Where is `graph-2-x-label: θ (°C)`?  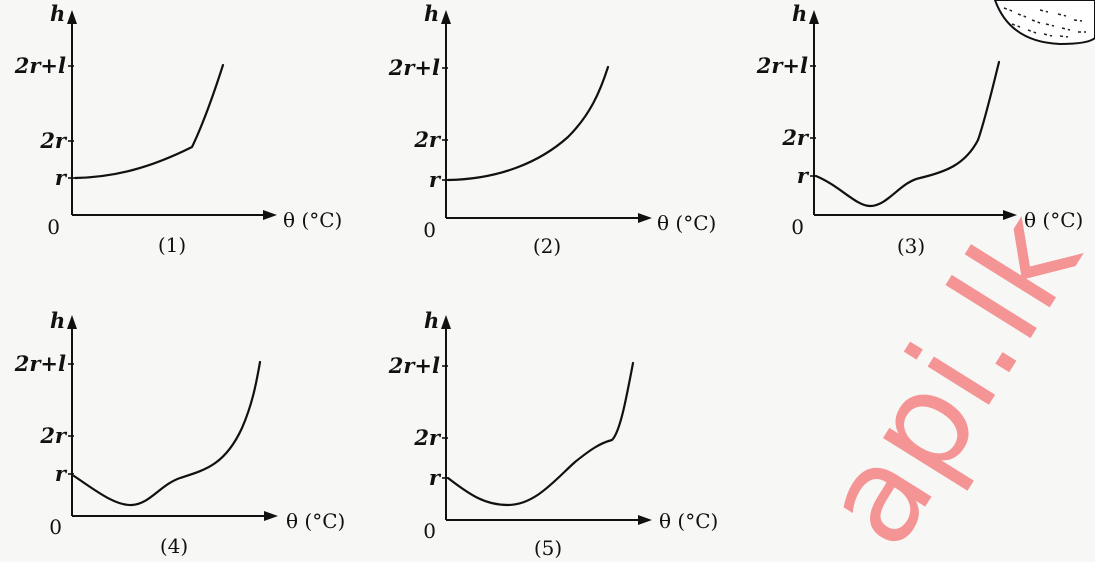
graph-2-x-label: θ (°C) is located at coordinates (686, 223).